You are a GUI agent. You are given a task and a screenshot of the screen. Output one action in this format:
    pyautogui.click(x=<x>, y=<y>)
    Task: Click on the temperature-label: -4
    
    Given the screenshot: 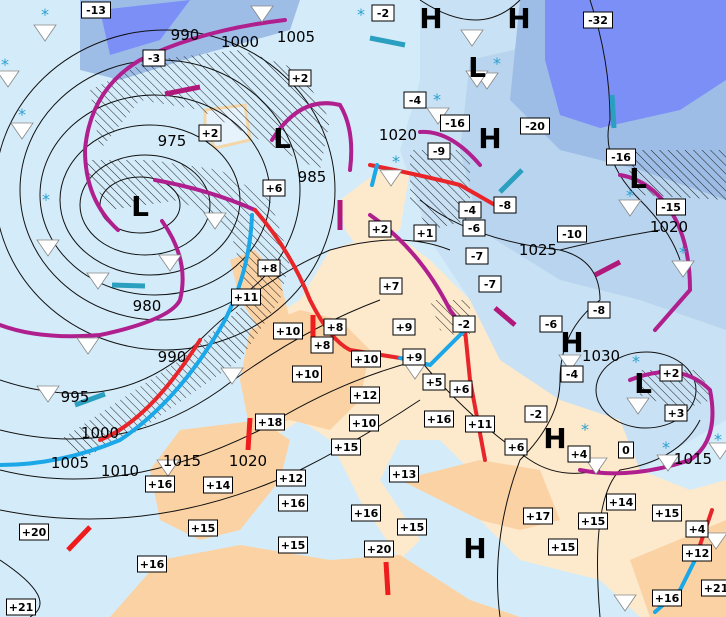 What is the action you would take?
    pyautogui.click(x=415, y=100)
    